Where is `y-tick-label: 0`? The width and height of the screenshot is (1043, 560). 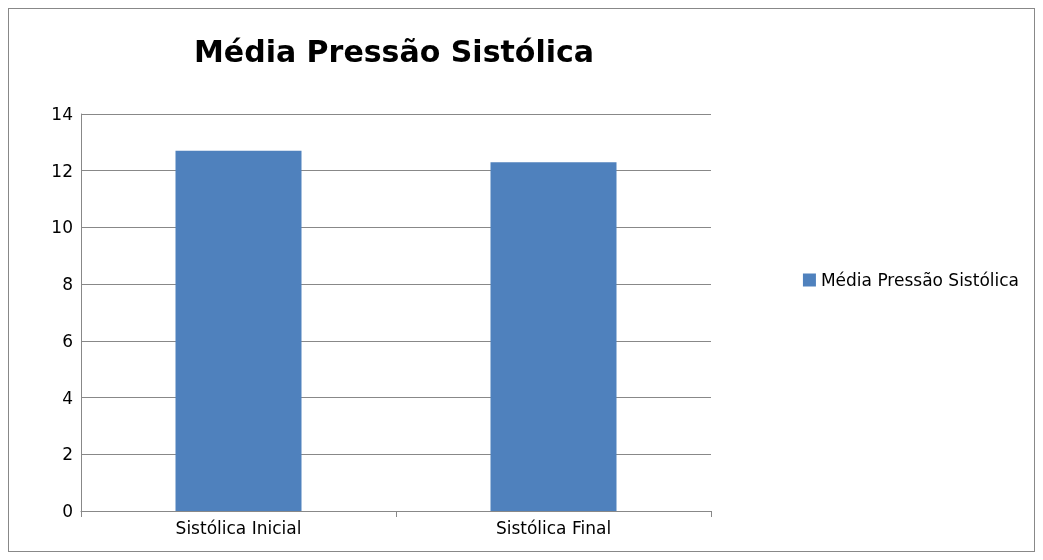 y-tick-label: 0 is located at coordinates (67, 511).